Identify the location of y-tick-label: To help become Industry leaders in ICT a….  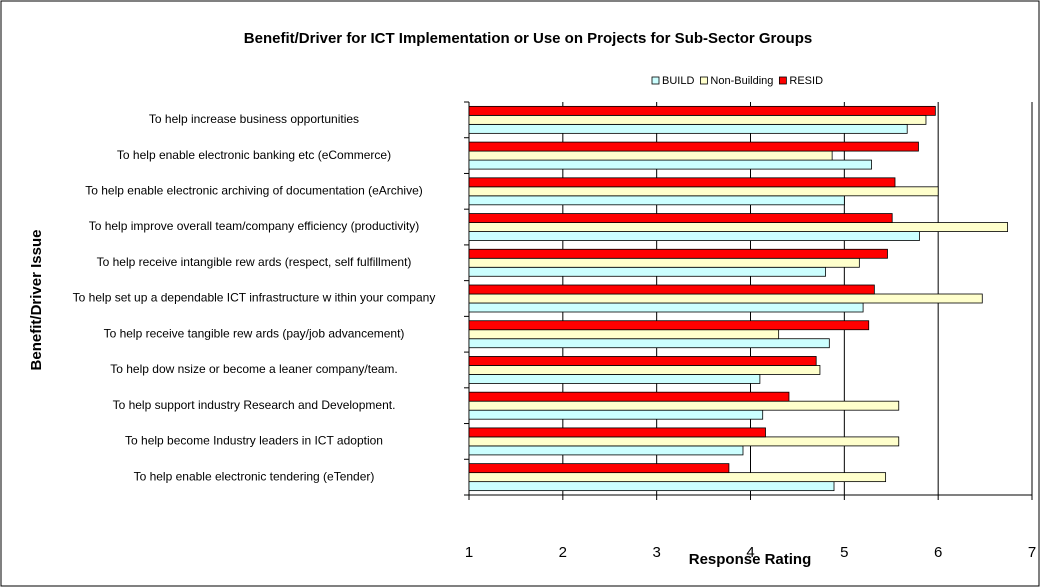
(254, 441).